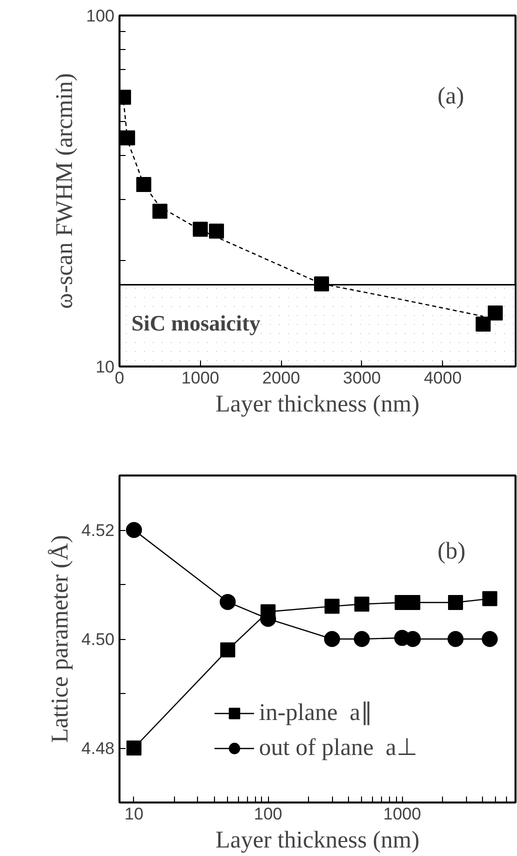 Image resolution: width=517 pixels, height=856 pixels. Describe the element at coordinates (451, 97) in the screenshot. I see `annotation: (a)` at that location.